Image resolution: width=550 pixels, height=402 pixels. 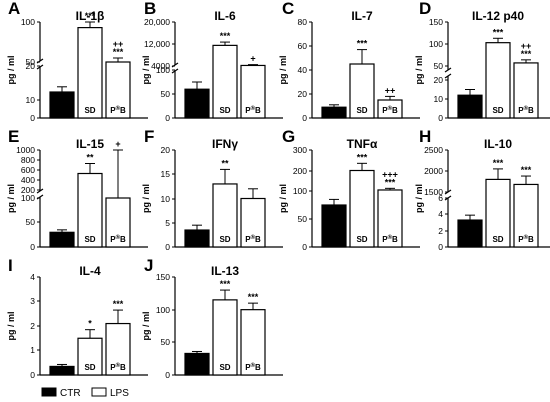 What do you see at coordinates (166, 174) in the screenshot?
I see `y-tick-label: 15` at bounding box center [166, 174].